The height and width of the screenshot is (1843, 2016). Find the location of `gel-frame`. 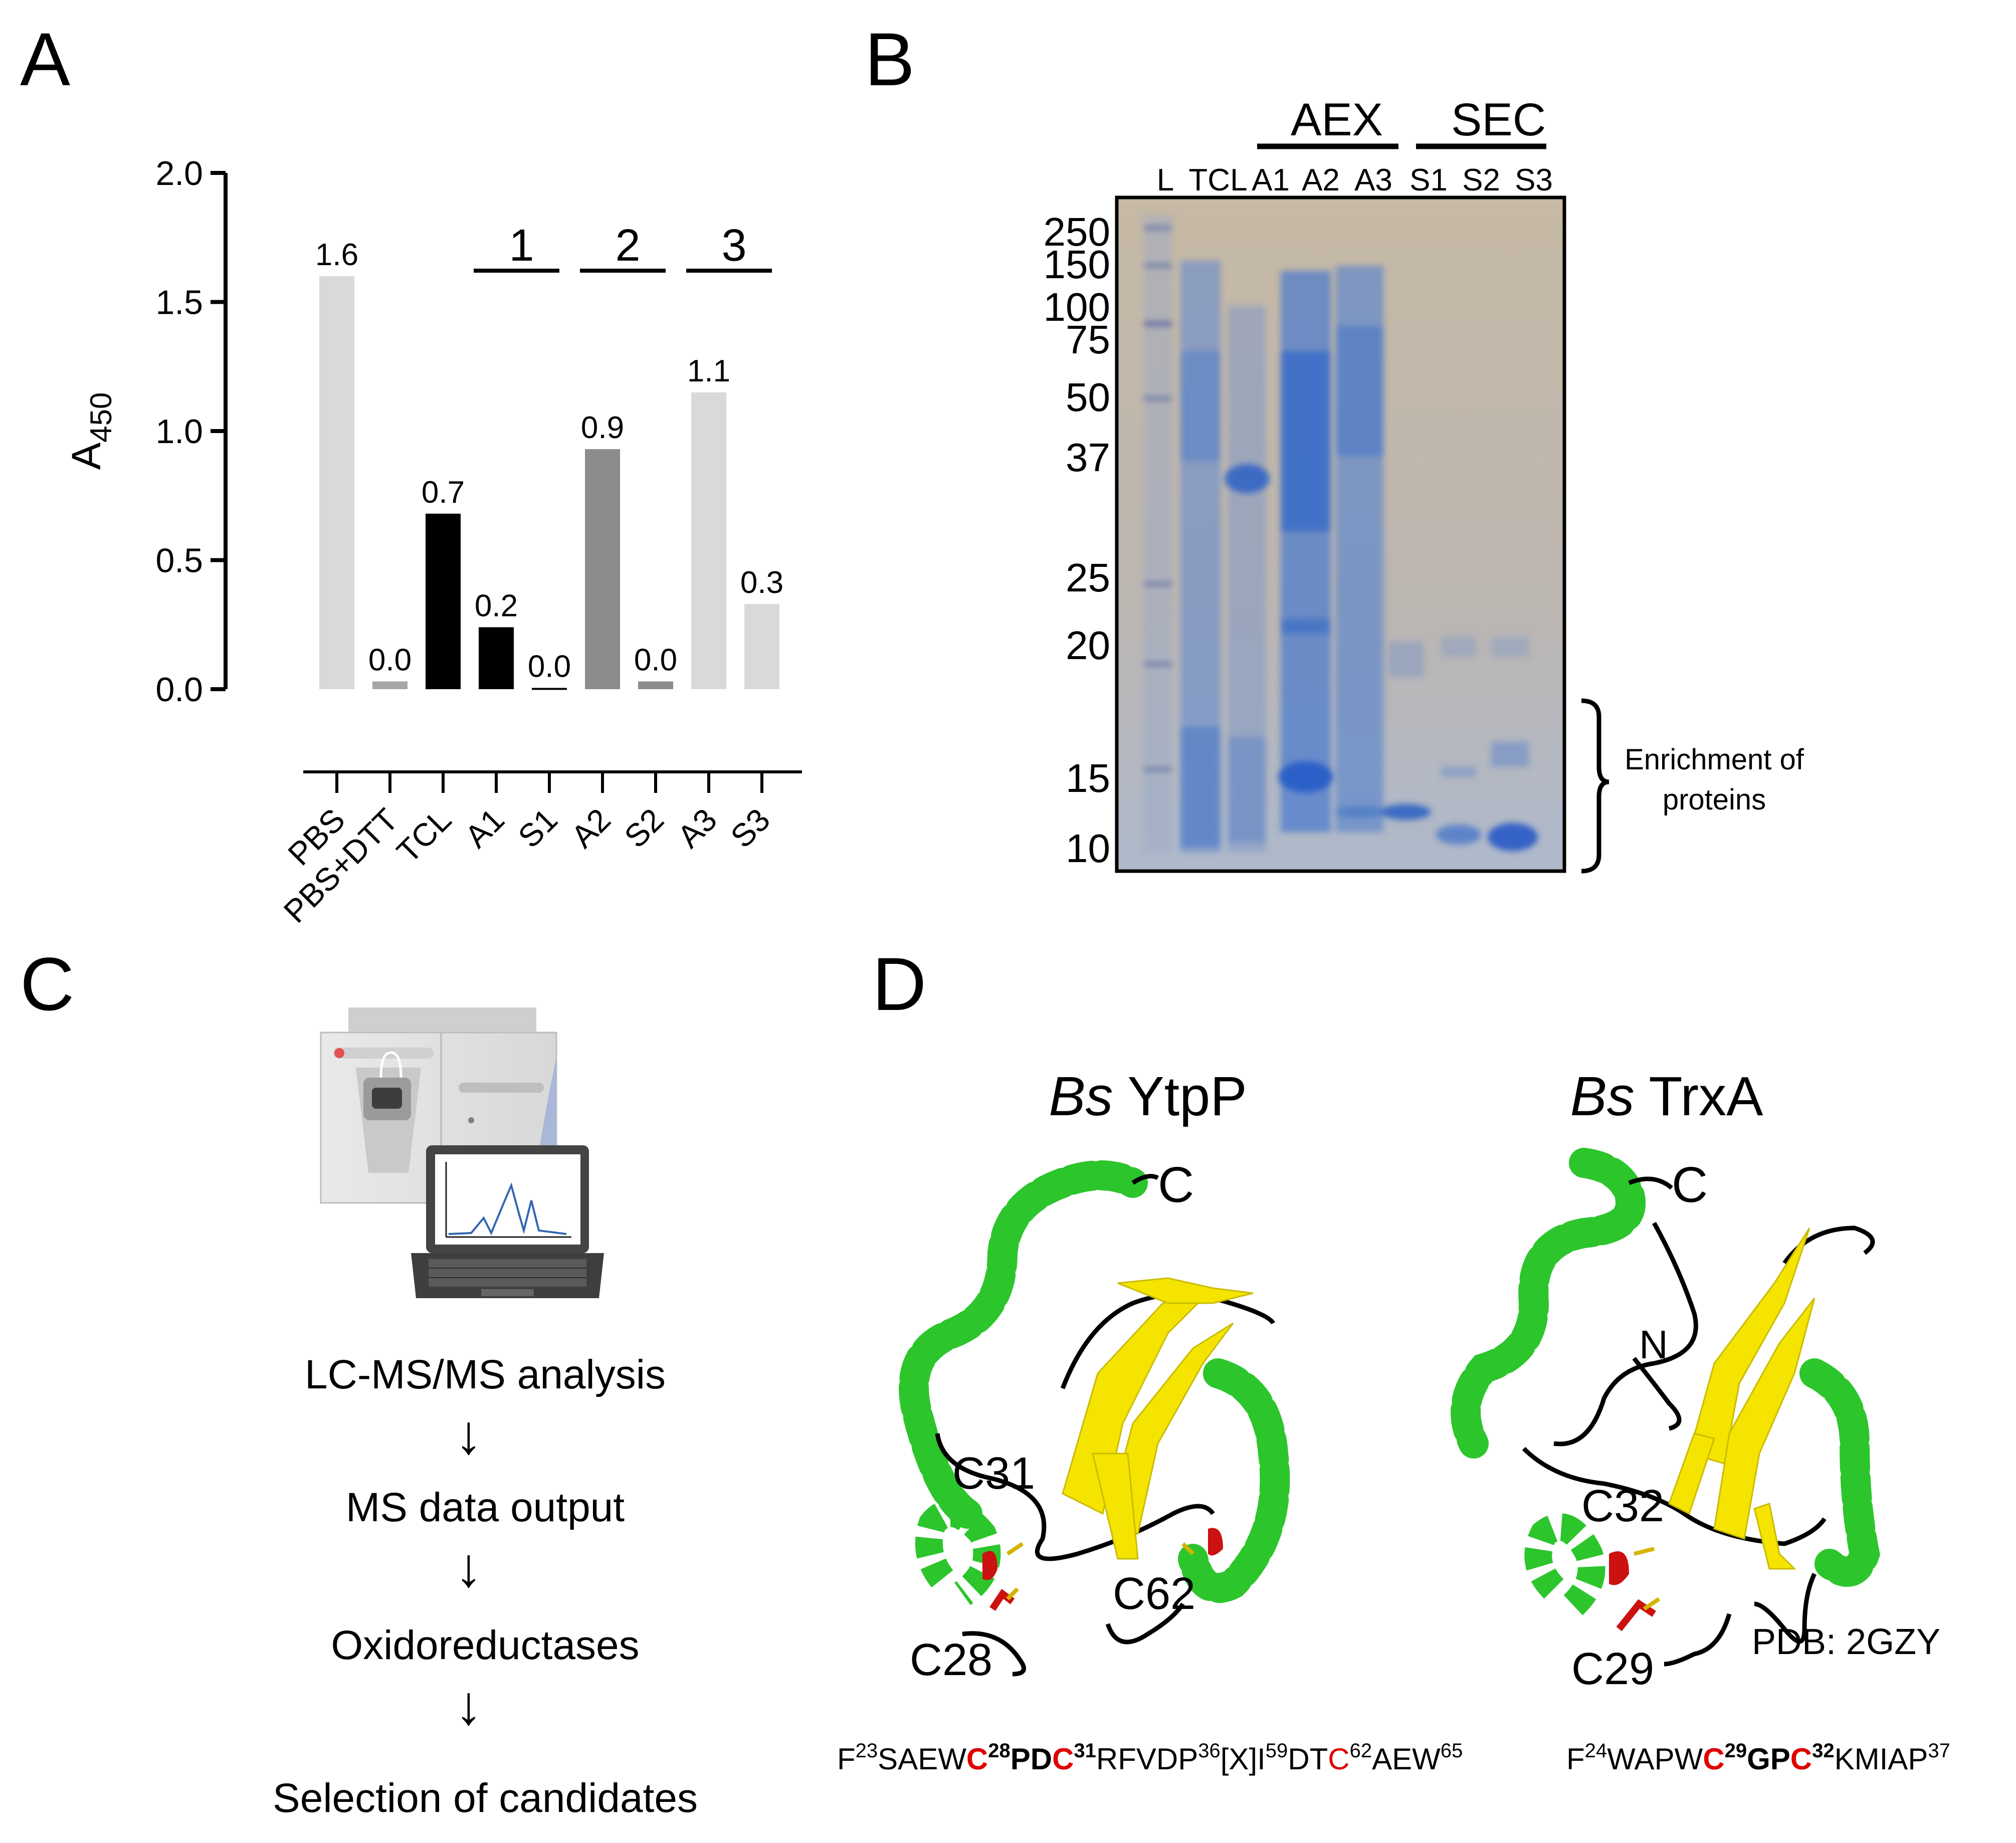

gel-frame is located at coordinates (1340, 534).